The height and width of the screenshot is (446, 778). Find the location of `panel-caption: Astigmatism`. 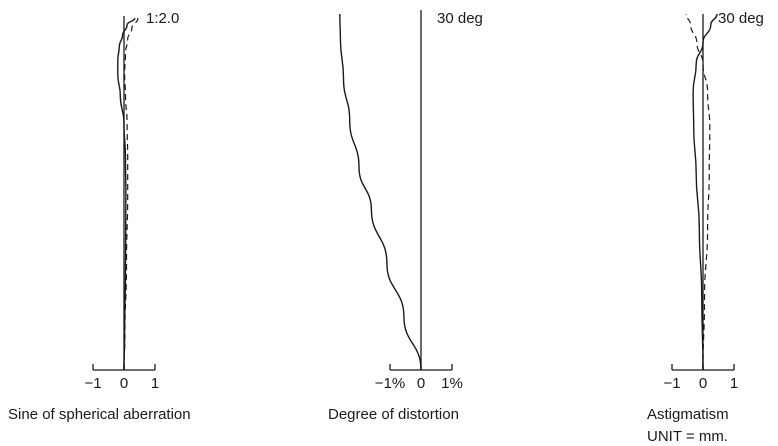

panel-caption: Astigmatism is located at coordinates (688, 414).